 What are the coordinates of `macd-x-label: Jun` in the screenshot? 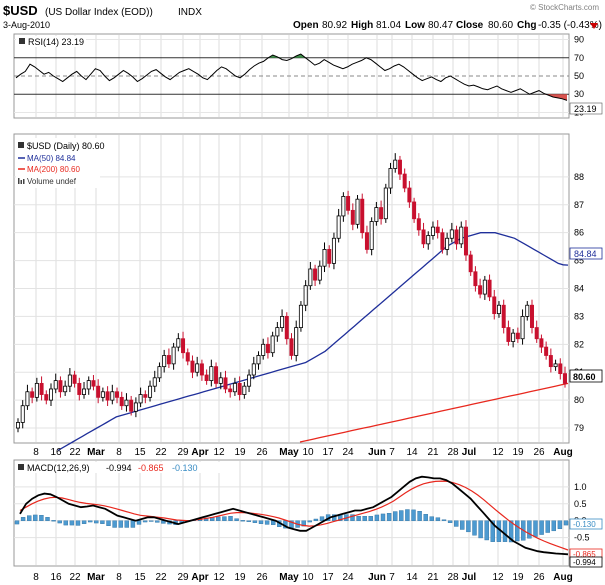 It's located at (377, 577).